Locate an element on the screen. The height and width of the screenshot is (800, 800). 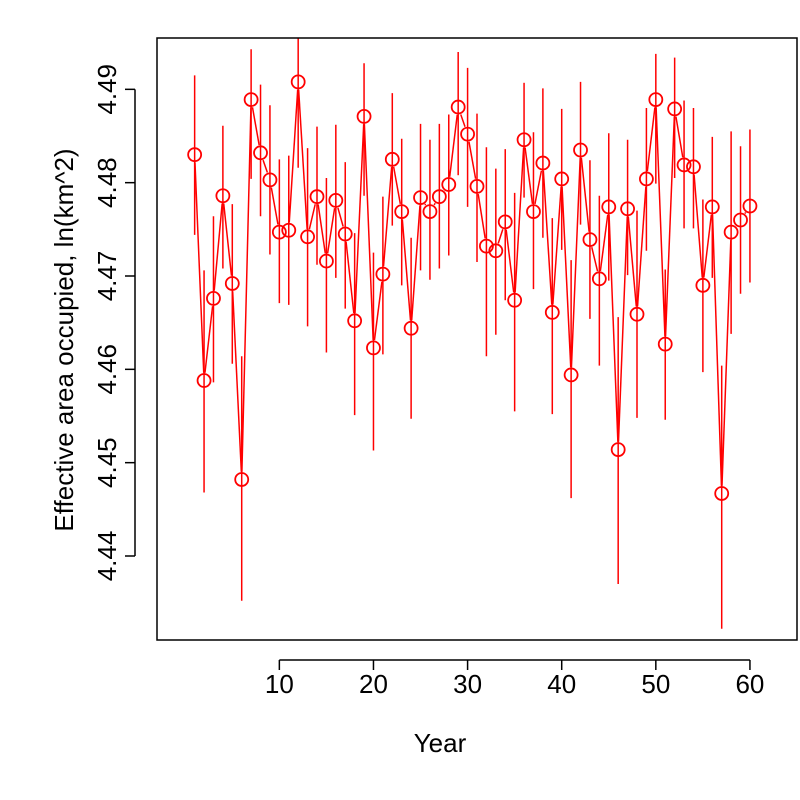
x-tick-label: 20 is located at coordinates (373, 684).